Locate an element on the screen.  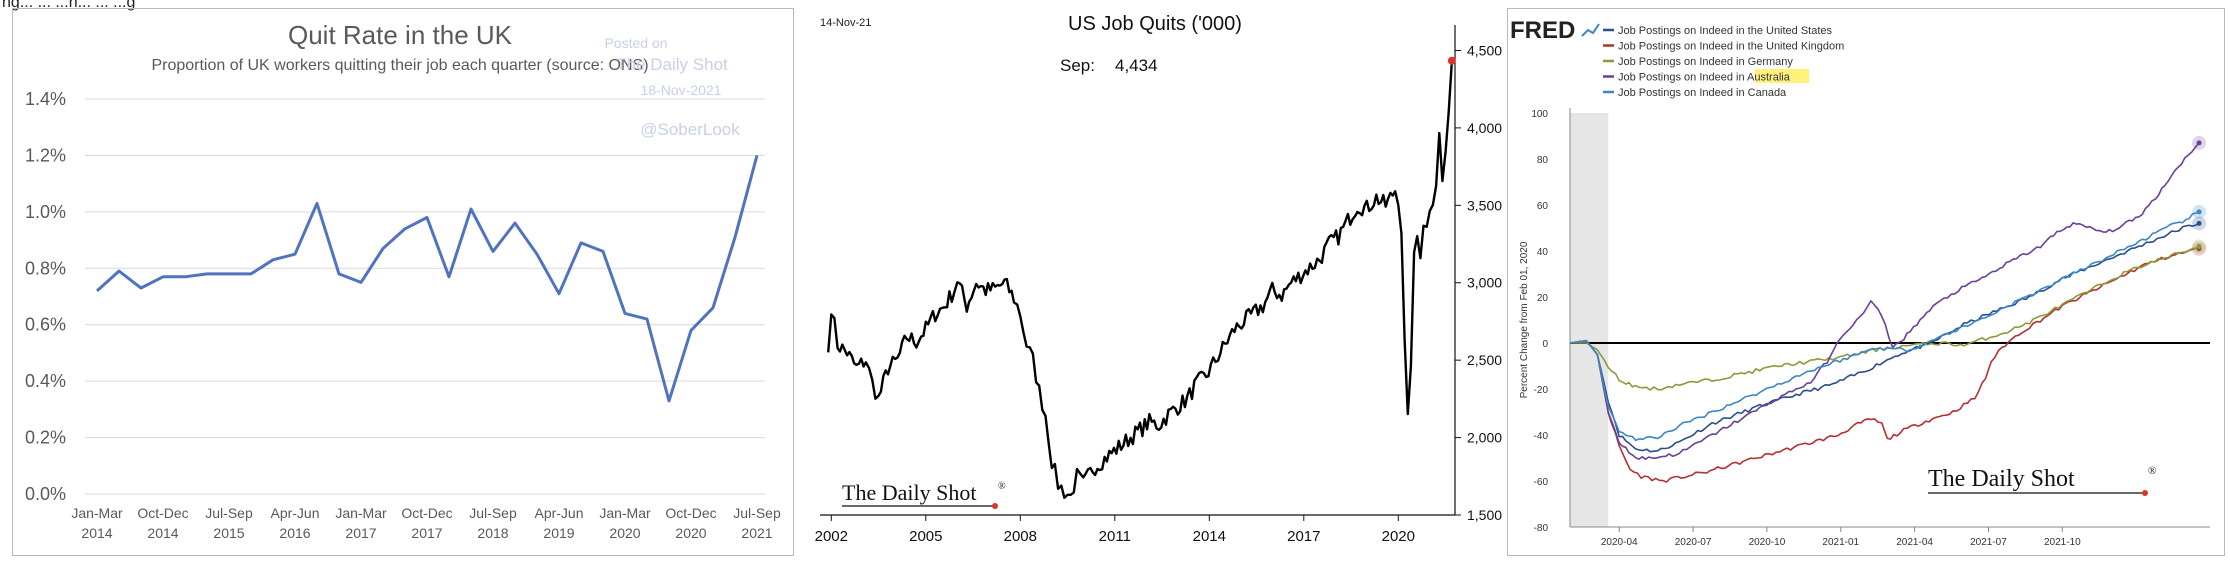
y-tick-label: 0.4% is located at coordinates (45, 381).